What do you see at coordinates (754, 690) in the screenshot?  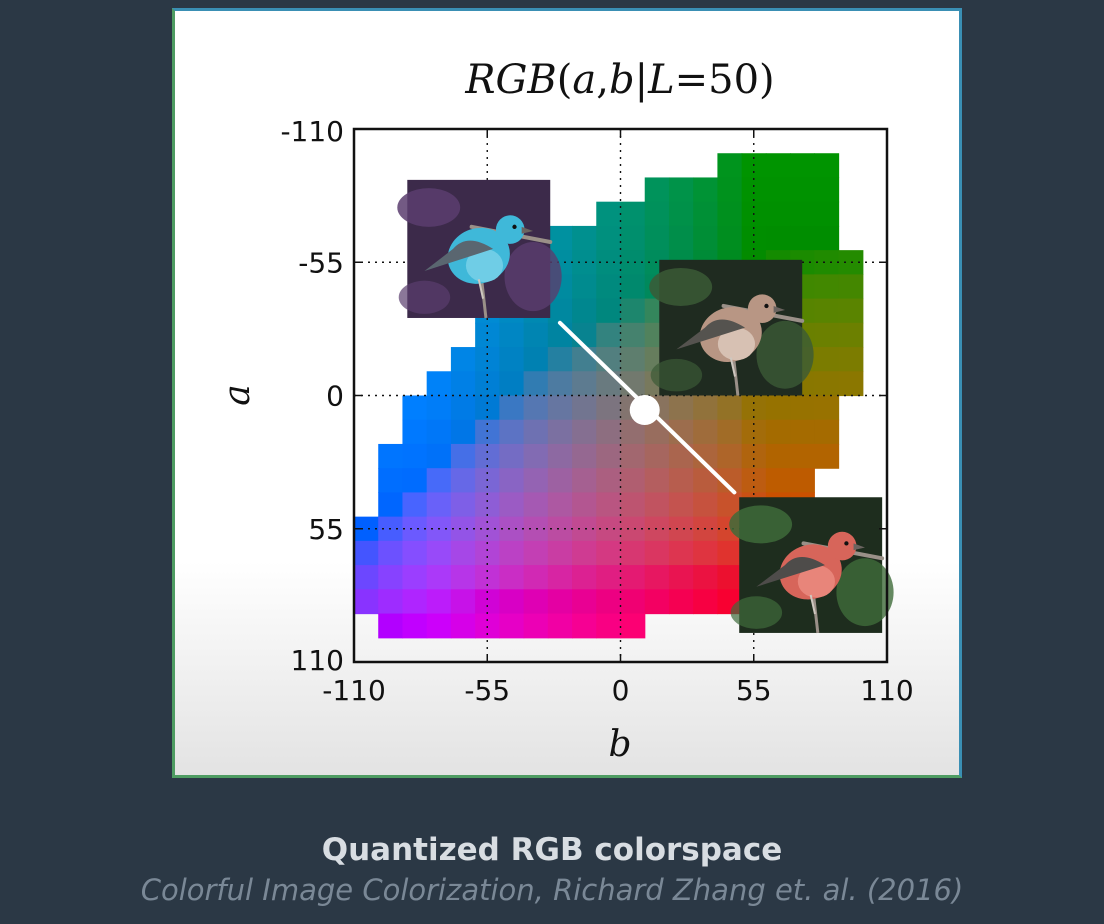 I see `x-tick-label: 55` at bounding box center [754, 690].